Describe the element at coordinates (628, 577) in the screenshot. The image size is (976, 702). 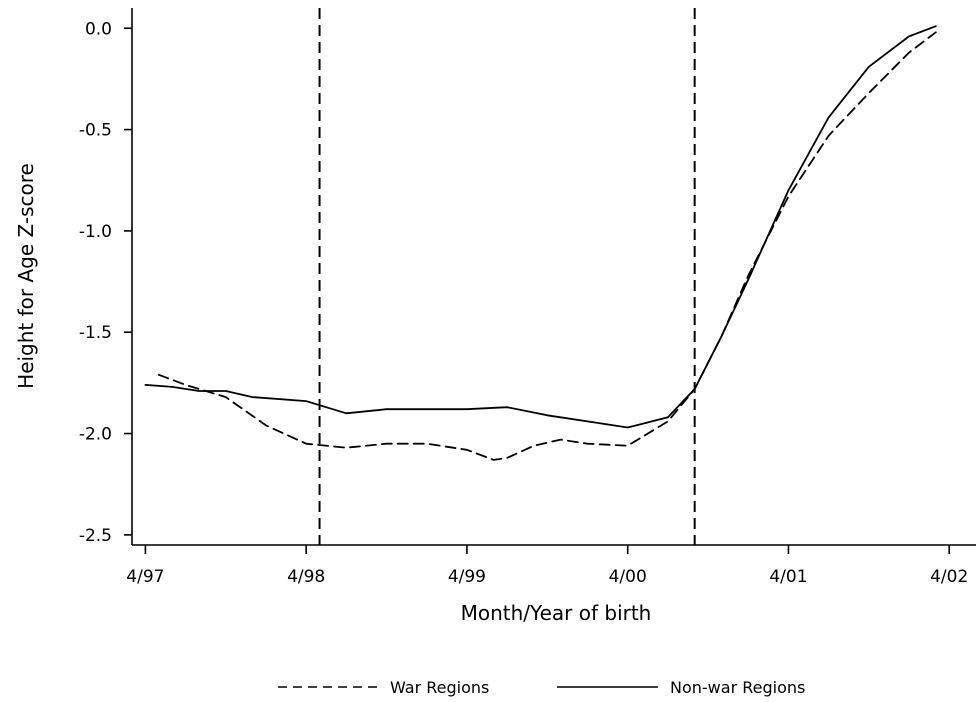
I see `x-tick-label: 4/00` at that location.